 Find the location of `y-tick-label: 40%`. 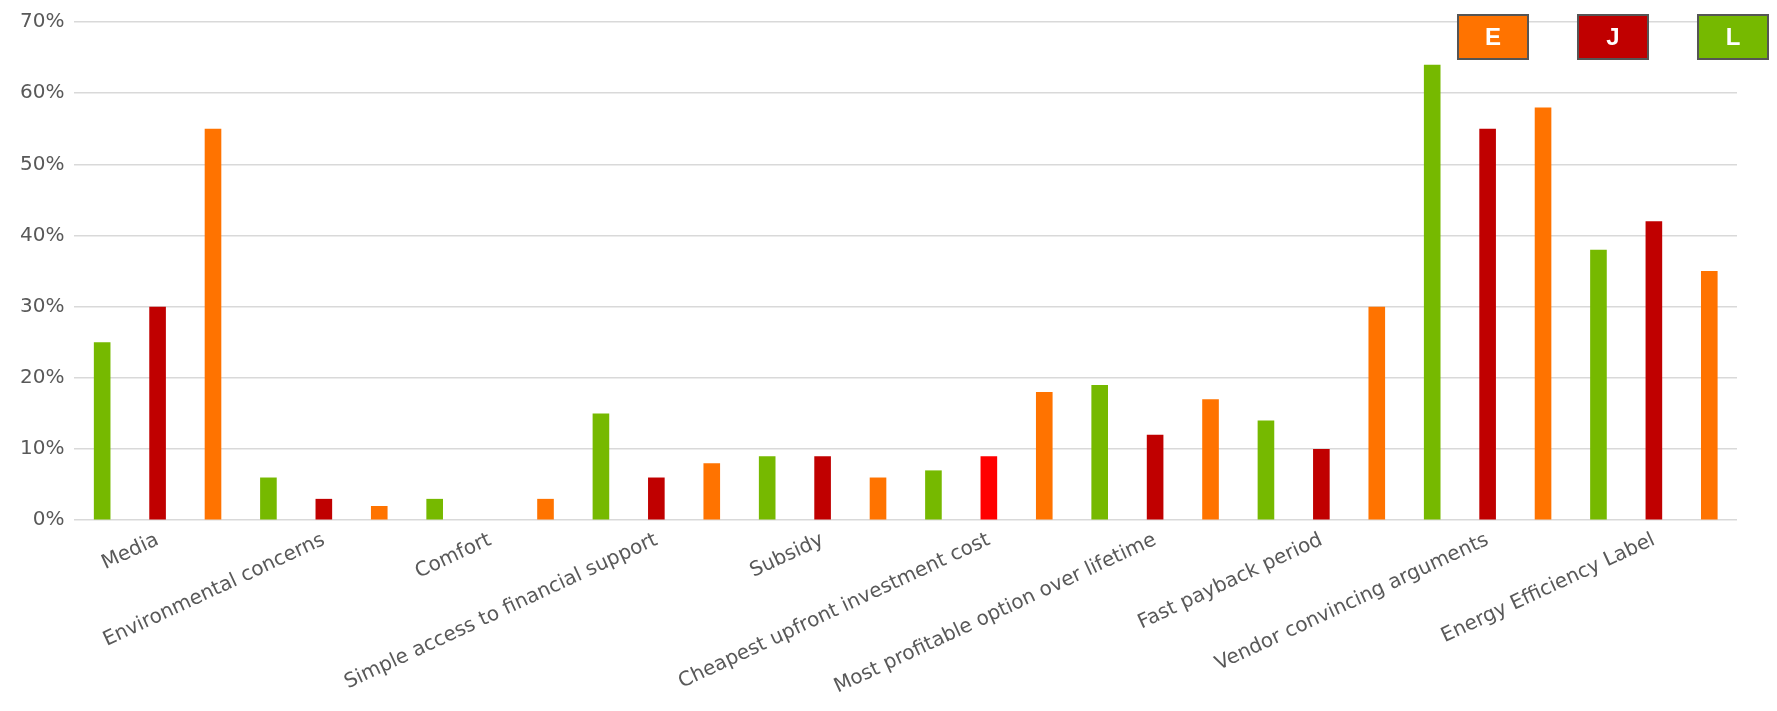

y-tick-label: 40% is located at coordinates (42, 233).